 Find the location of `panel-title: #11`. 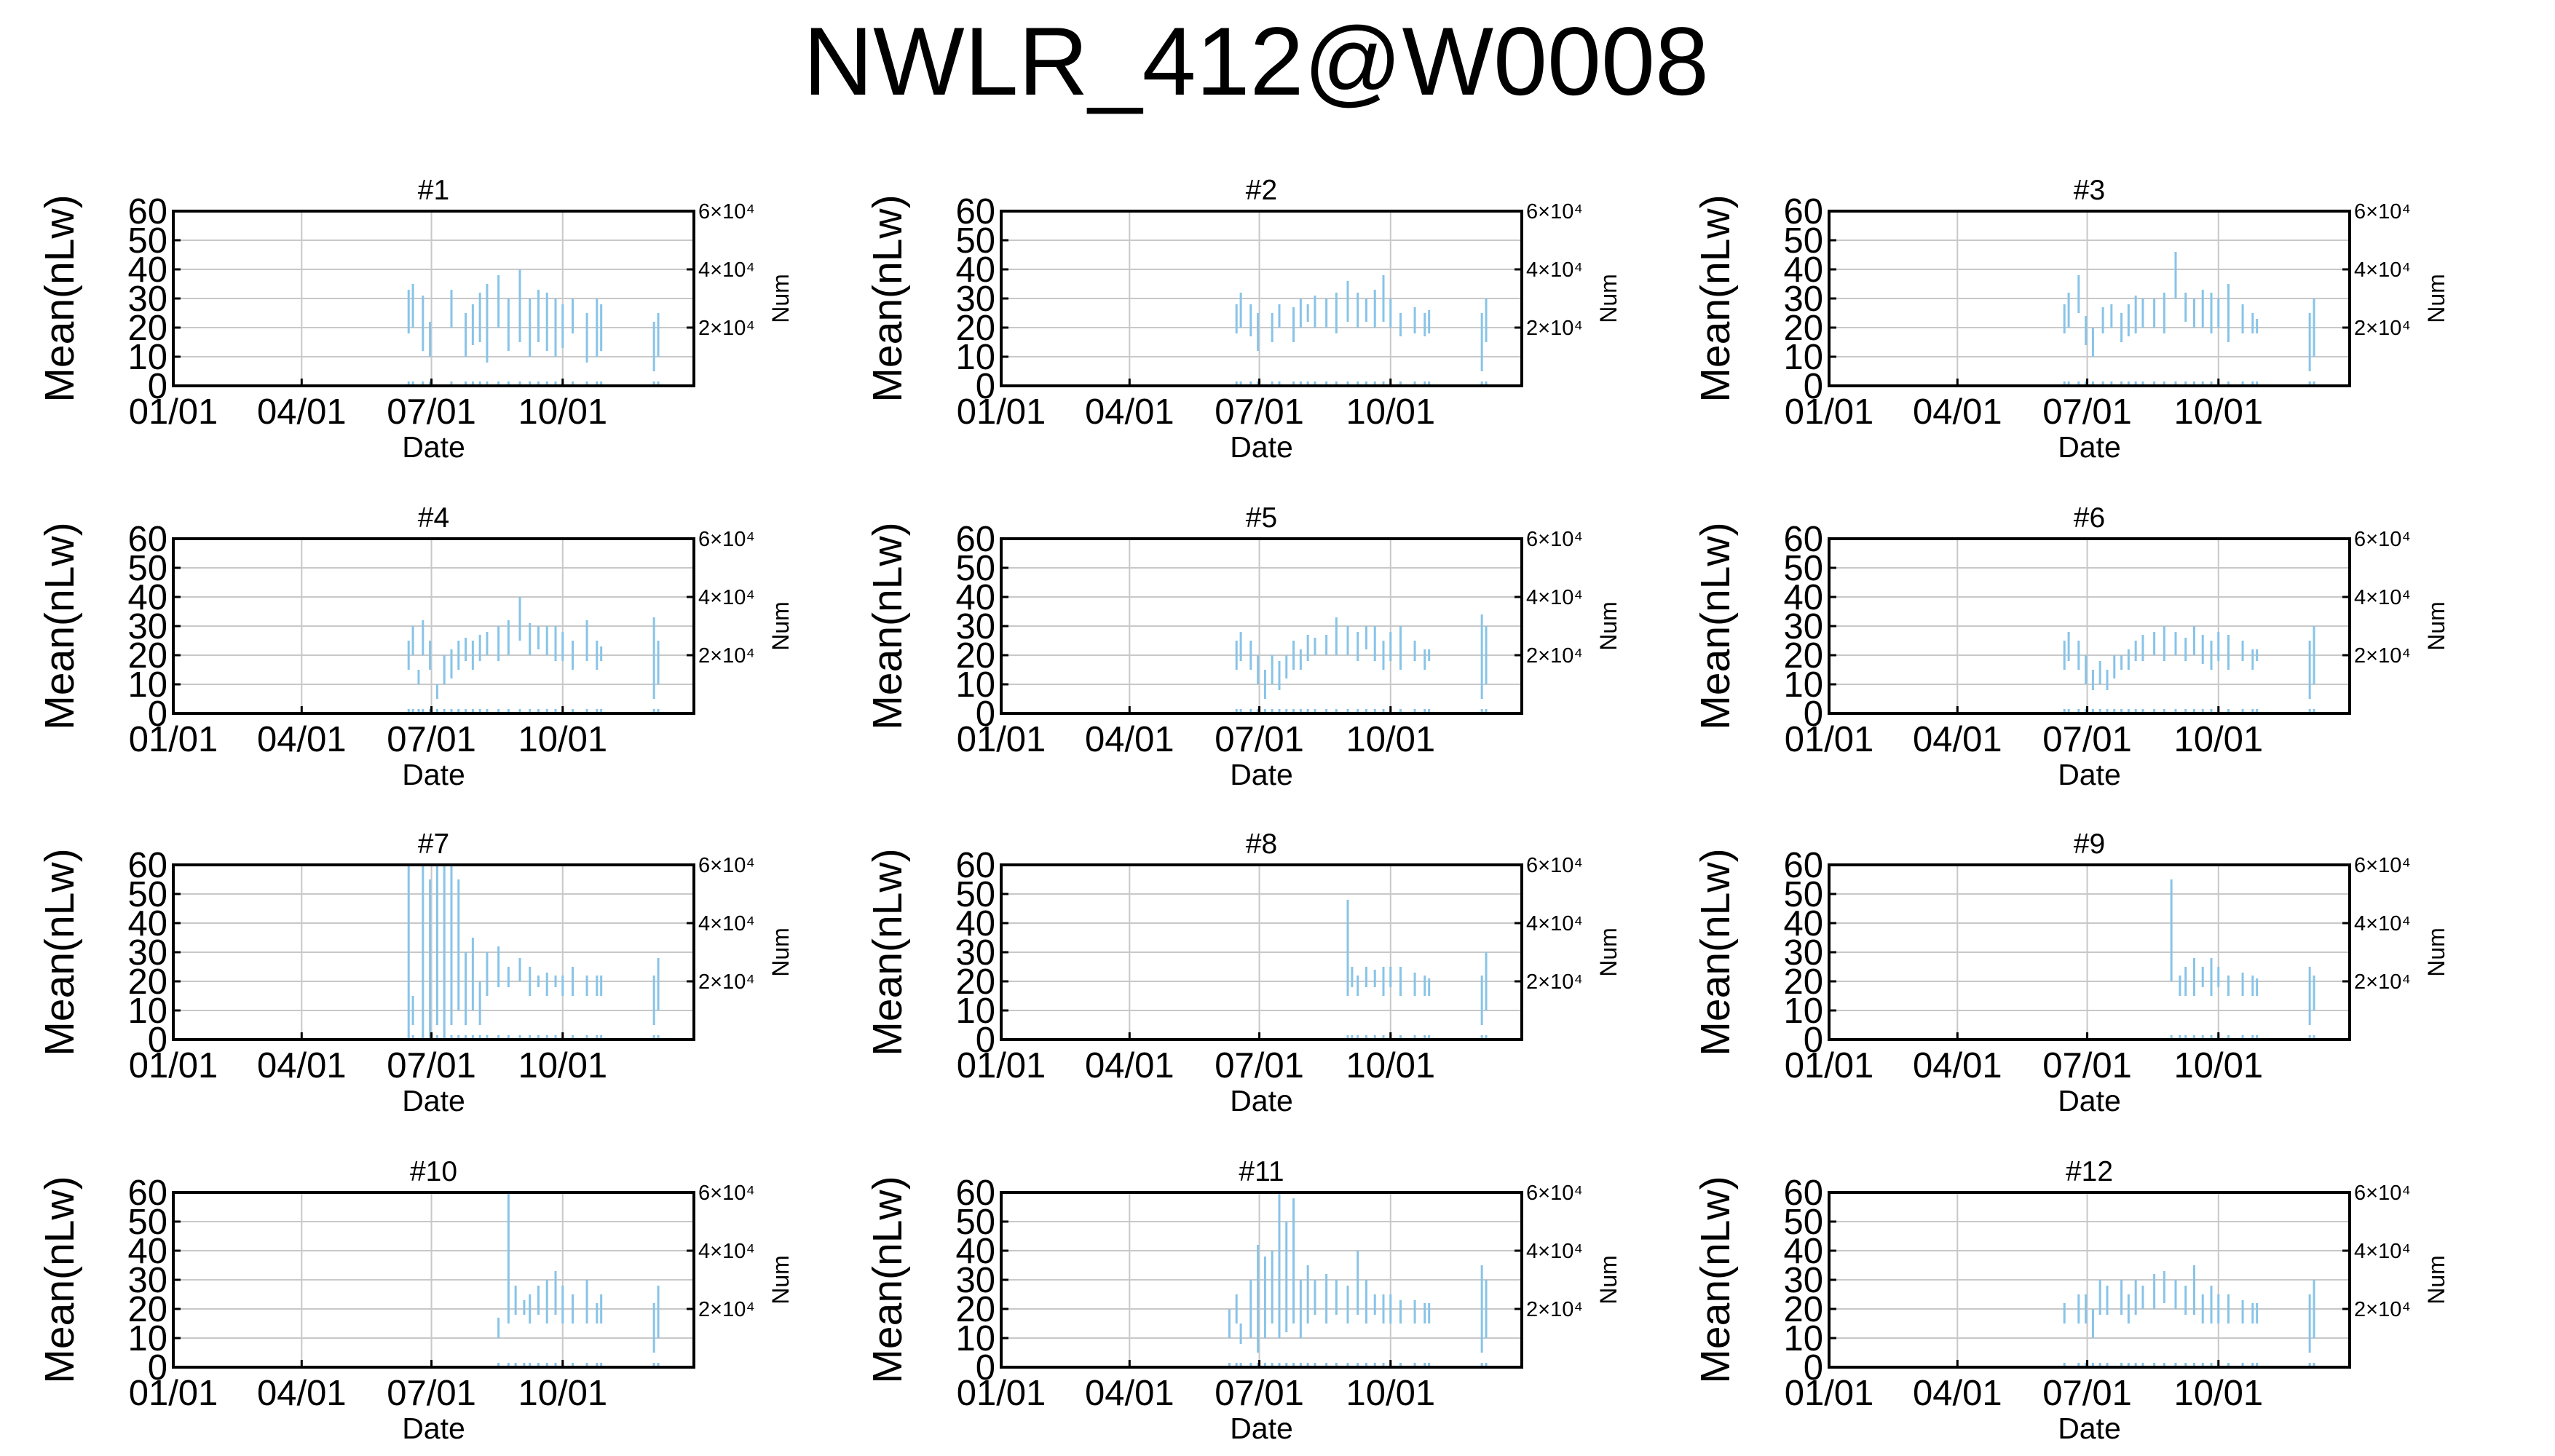

panel-title: #11 is located at coordinates (1261, 1171).